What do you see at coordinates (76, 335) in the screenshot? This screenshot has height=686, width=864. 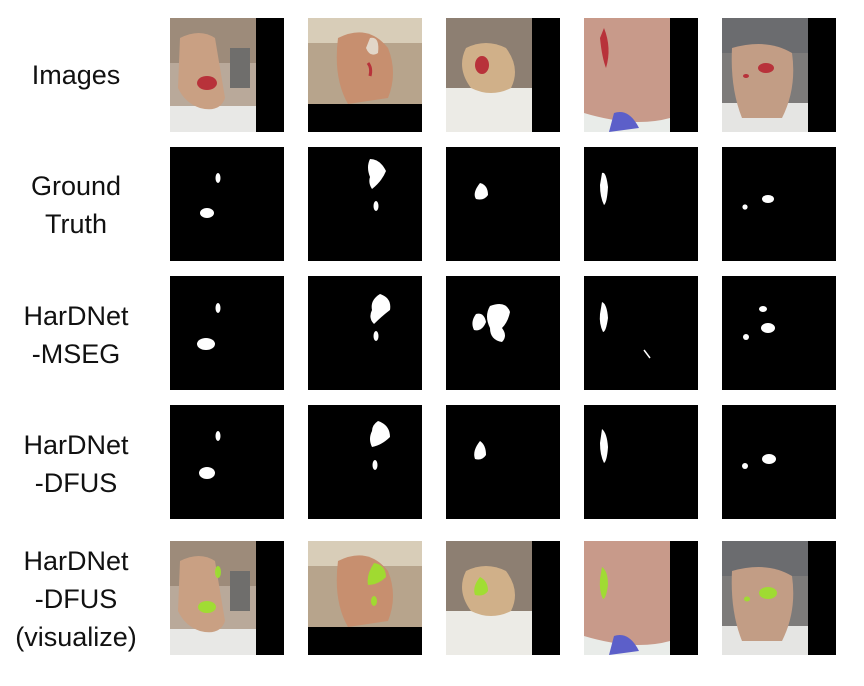 I see `row-label-hardnet-mseg: HarDNet -MSEG` at bounding box center [76, 335].